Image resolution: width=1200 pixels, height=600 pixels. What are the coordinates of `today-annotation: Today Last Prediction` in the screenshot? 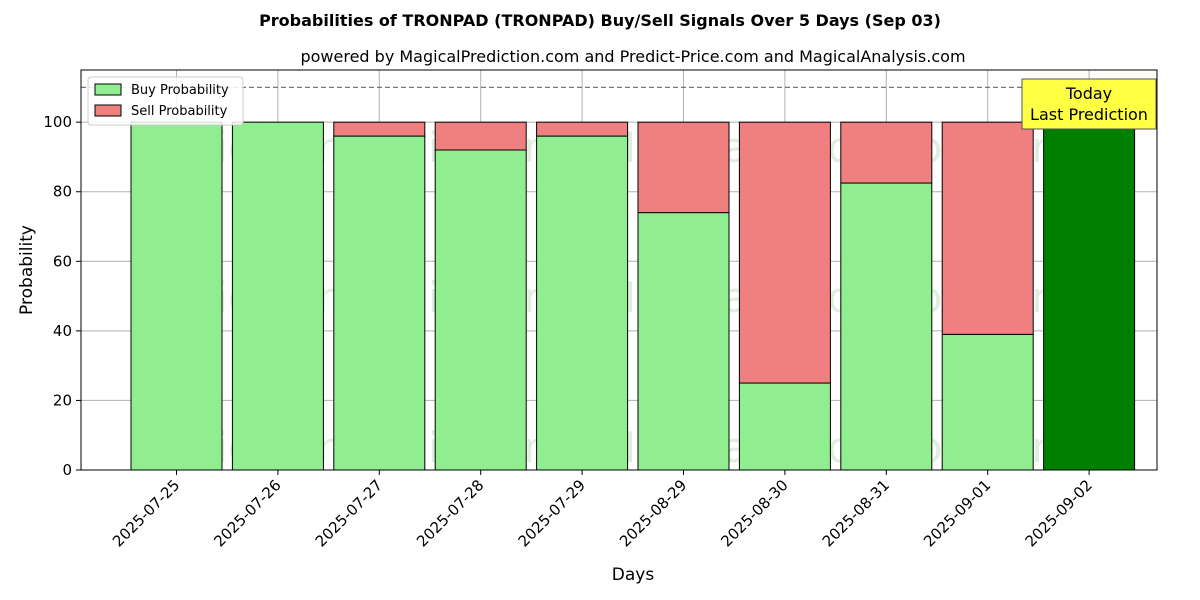 It's located at (1089, 104).